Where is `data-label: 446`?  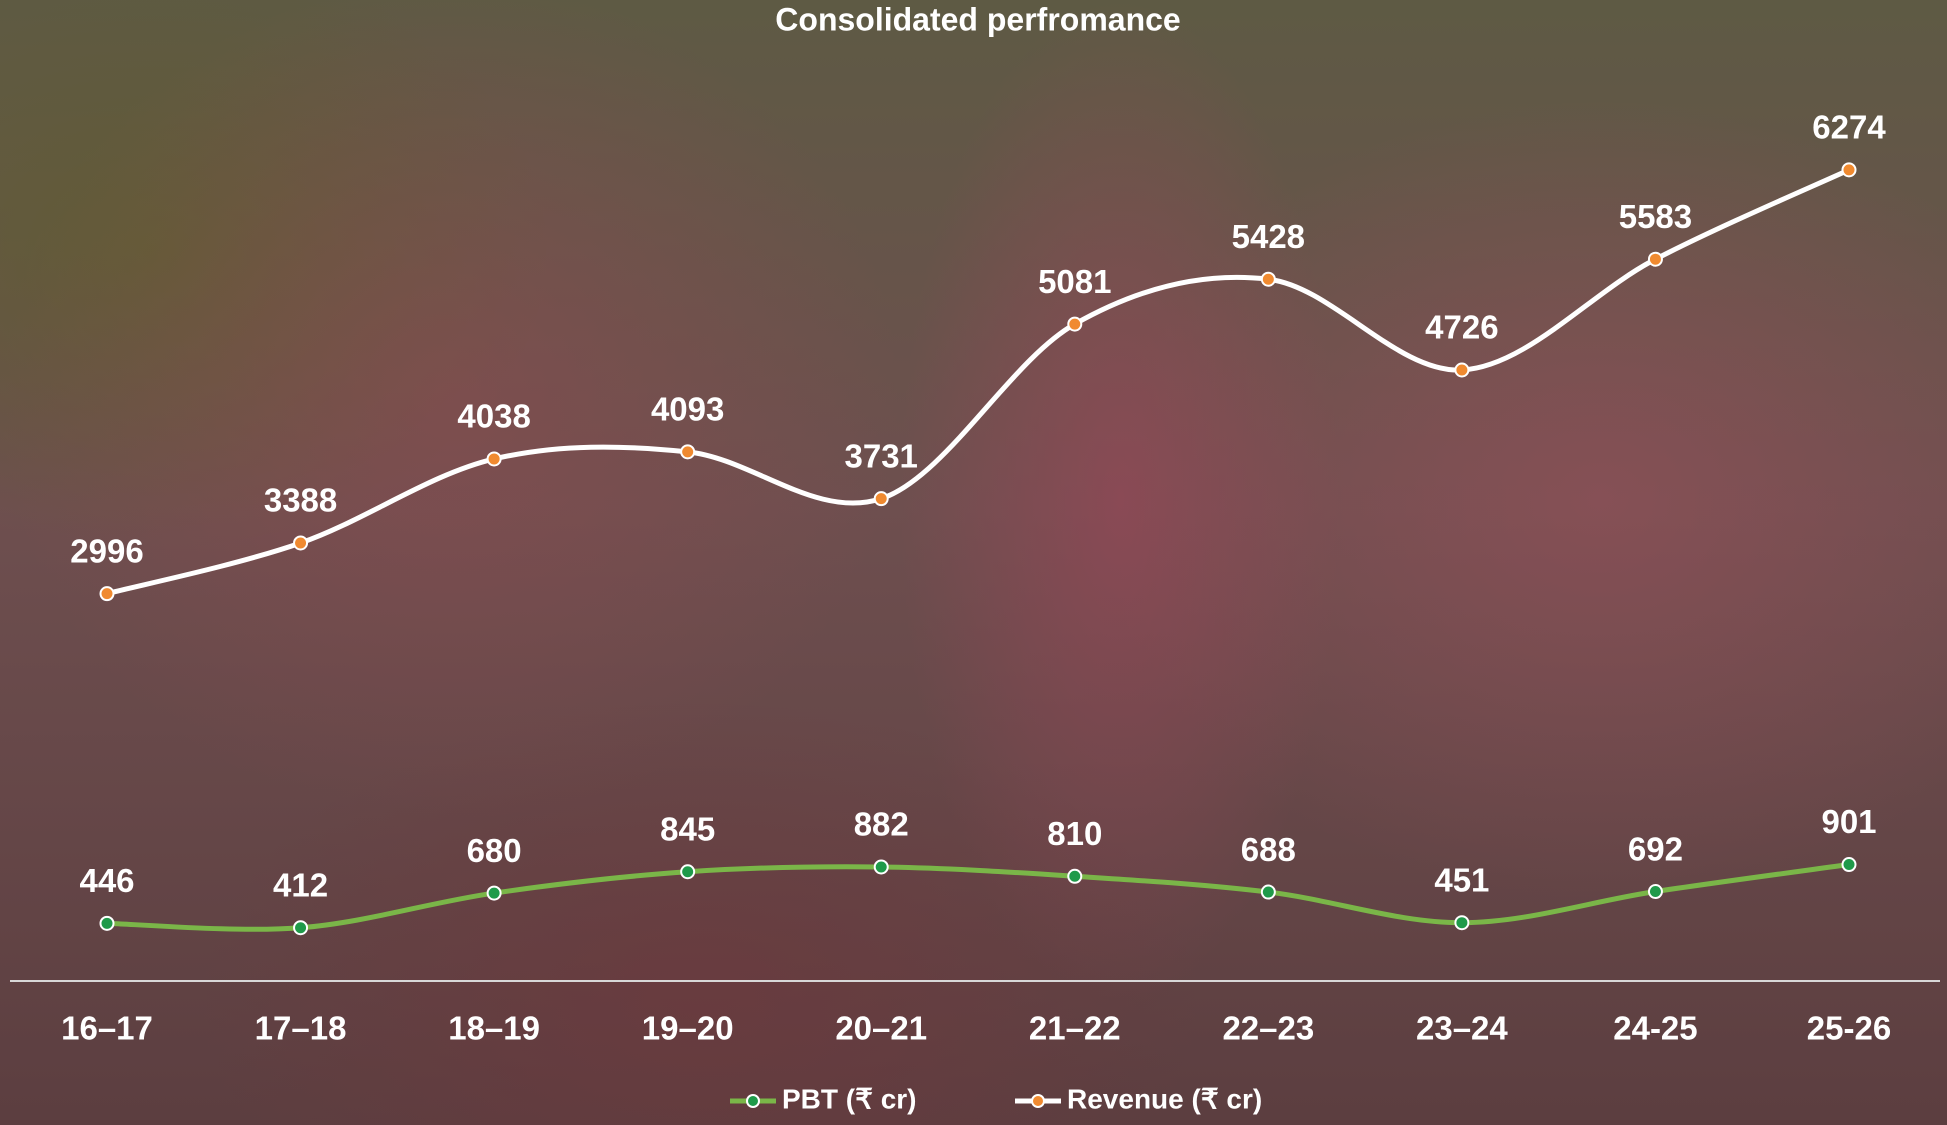
data-label: 446 is located at coordinates (106, 880).